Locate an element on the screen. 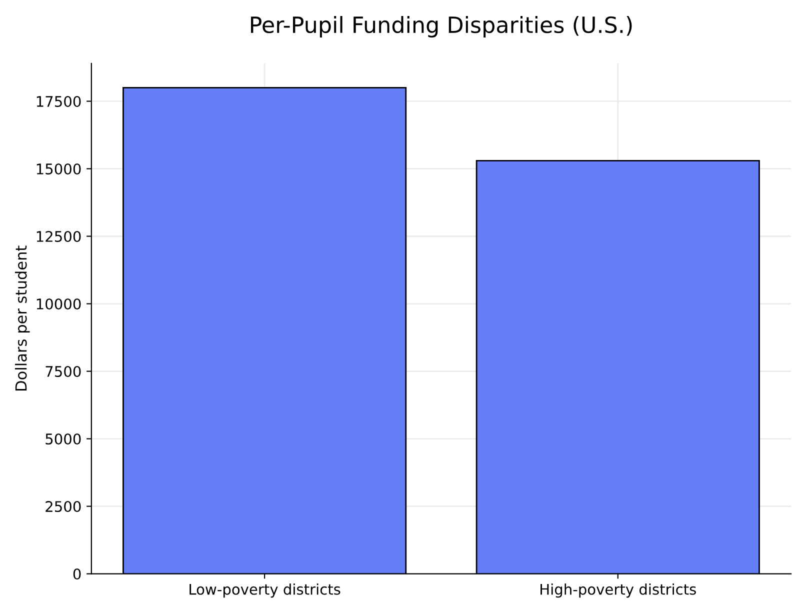 This screenshot has height=604, width=795. y-tick-label: 5000 is located at coordinates (63, 439).